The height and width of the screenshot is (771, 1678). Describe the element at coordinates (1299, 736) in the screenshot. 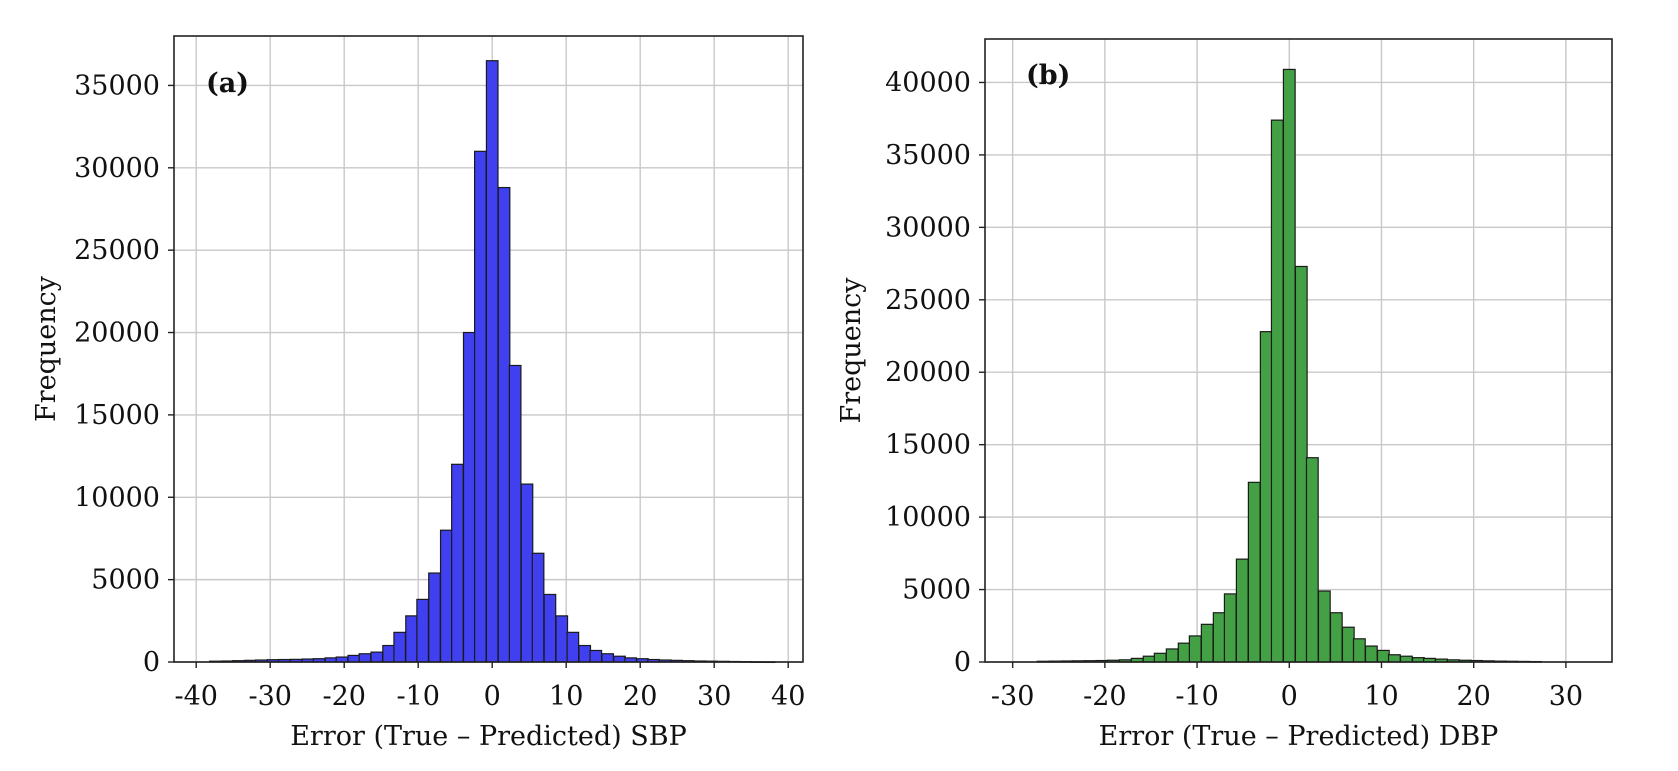

I see `x-axis-label: Error (True – Predicted) DBP` at that location.